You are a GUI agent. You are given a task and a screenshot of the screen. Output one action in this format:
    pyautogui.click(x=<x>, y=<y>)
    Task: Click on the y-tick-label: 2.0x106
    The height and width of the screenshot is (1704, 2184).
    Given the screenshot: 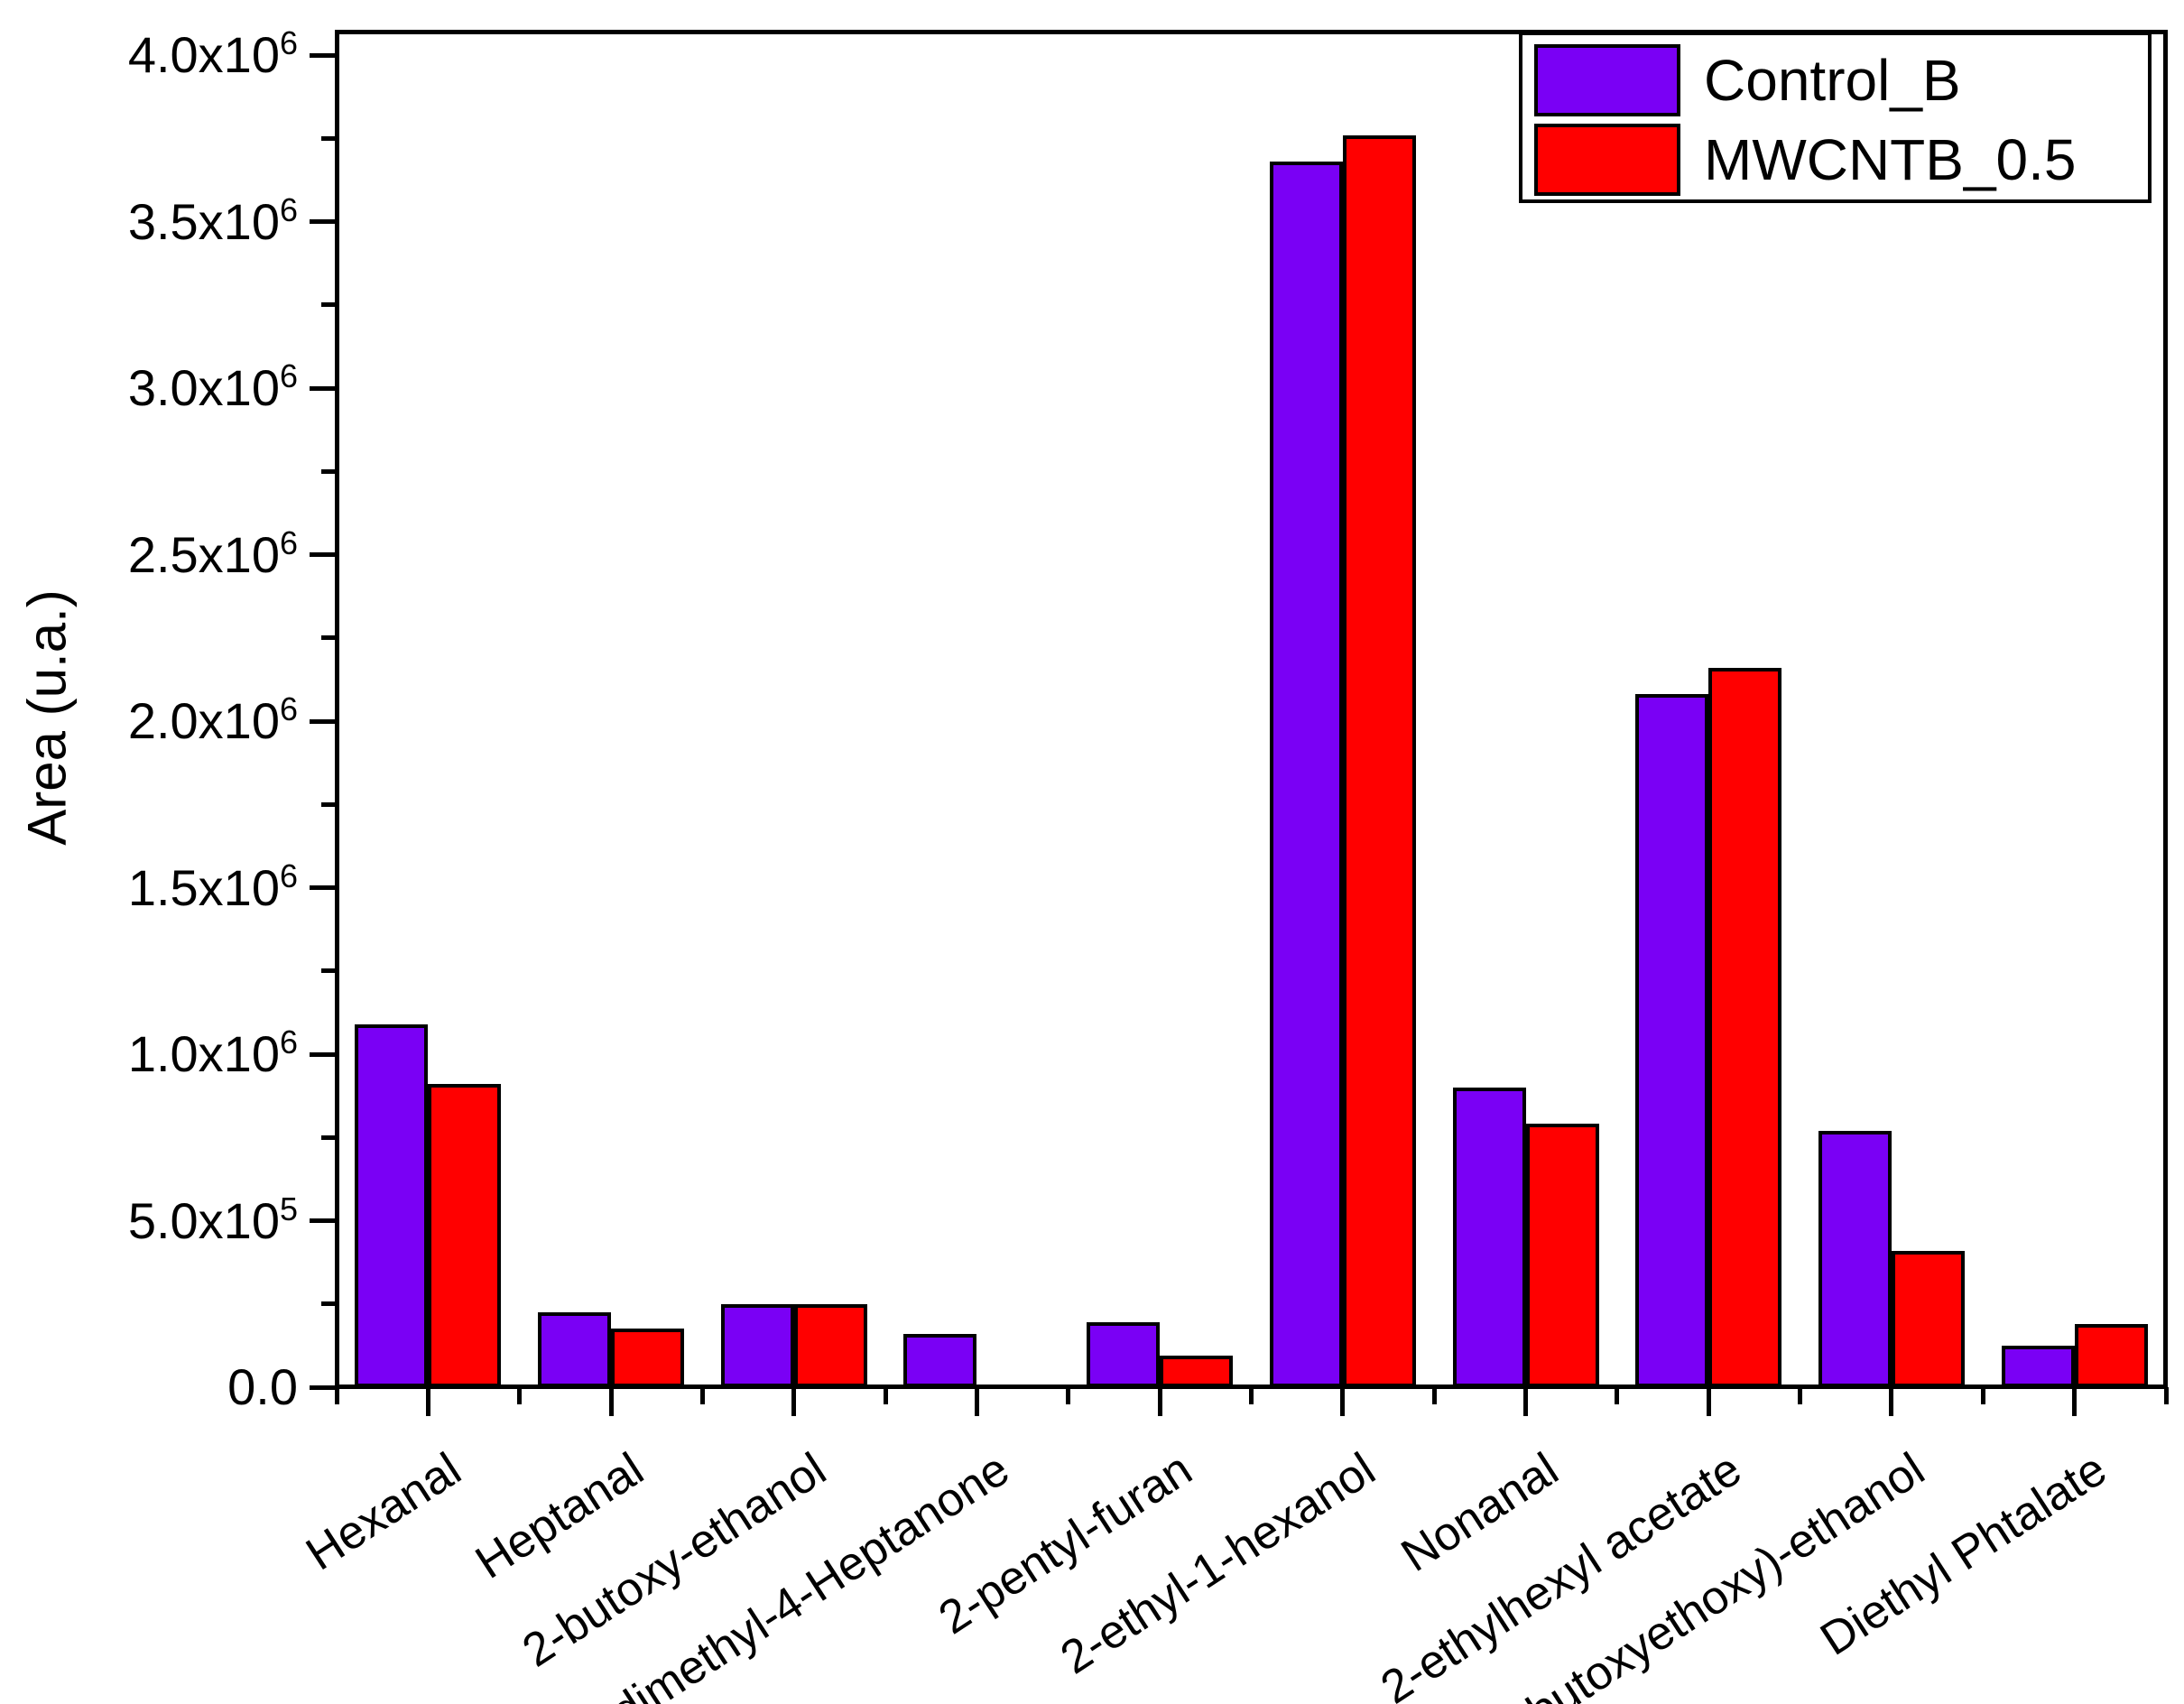 What is the action you would take?
    pyautogui.click(x=212, y=720)
    